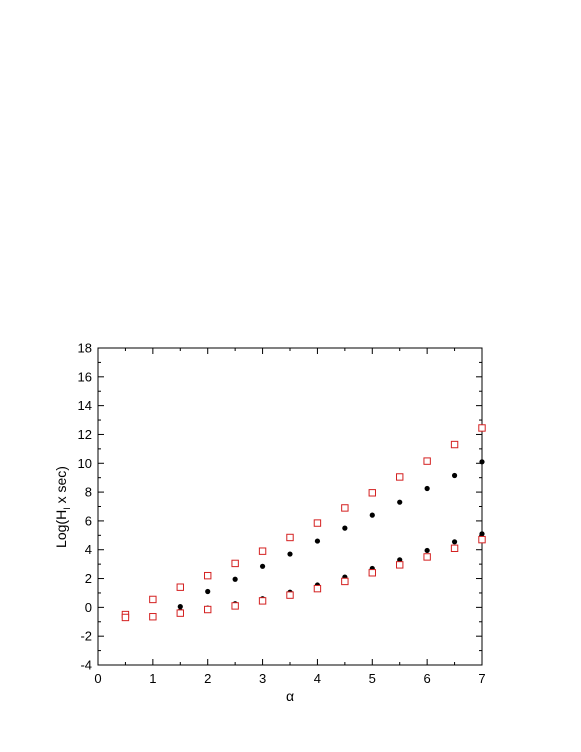 The width and height of the screenshot is (581, 752). What do you see at coordinates (152, 678) in the screenshot?
I see `x-tick-label: 1` at bounding box center [152, 678].